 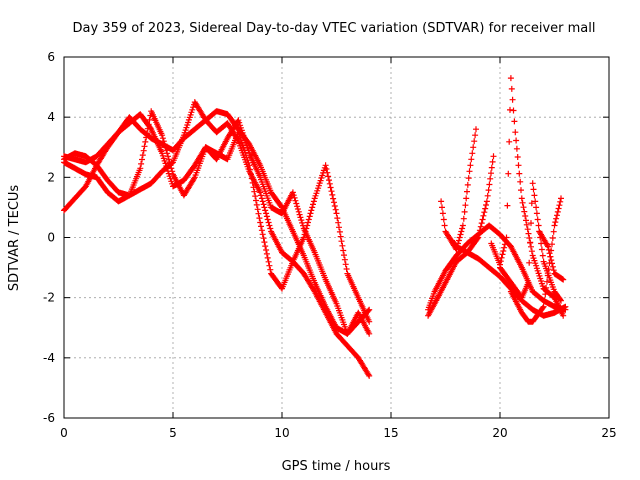 I want to click on y-tick-label: -4, so click(x=49, y=358).